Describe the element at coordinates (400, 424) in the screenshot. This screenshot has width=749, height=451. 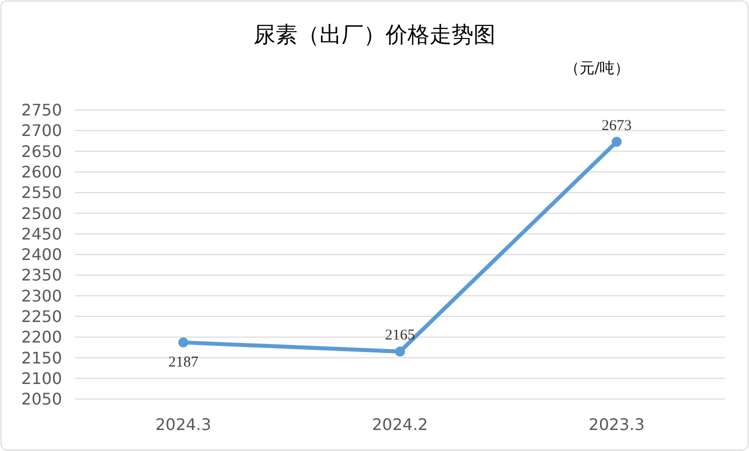
I see `x-tick-label: 2024.2` at that location.